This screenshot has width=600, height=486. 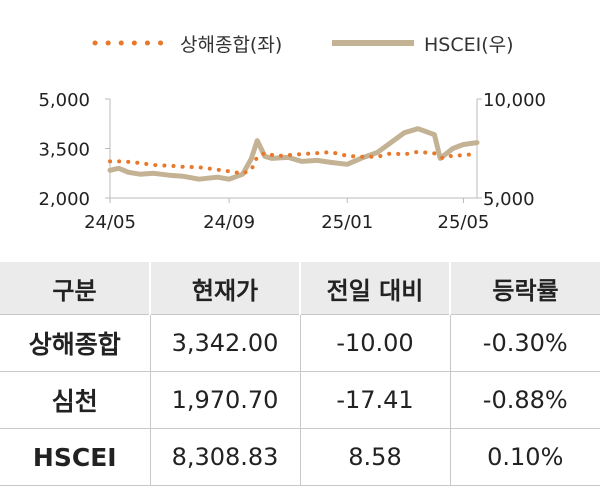 I want to click on table-header-row: 구분 현재가 전일 대비 등락률, so click(x=300, y=288).